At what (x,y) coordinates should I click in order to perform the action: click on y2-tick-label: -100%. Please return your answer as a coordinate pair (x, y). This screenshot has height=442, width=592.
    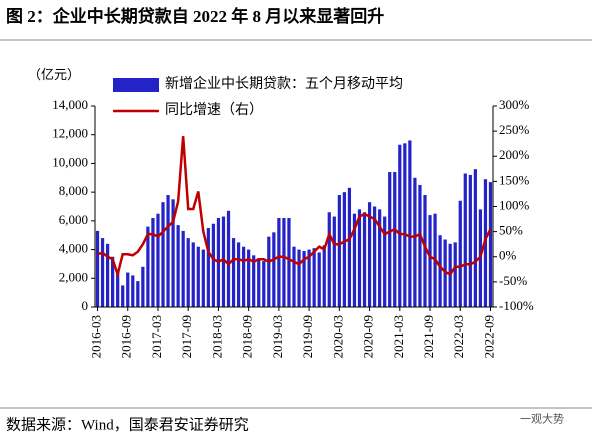
    Looking at the image, I should click on (516, 305).